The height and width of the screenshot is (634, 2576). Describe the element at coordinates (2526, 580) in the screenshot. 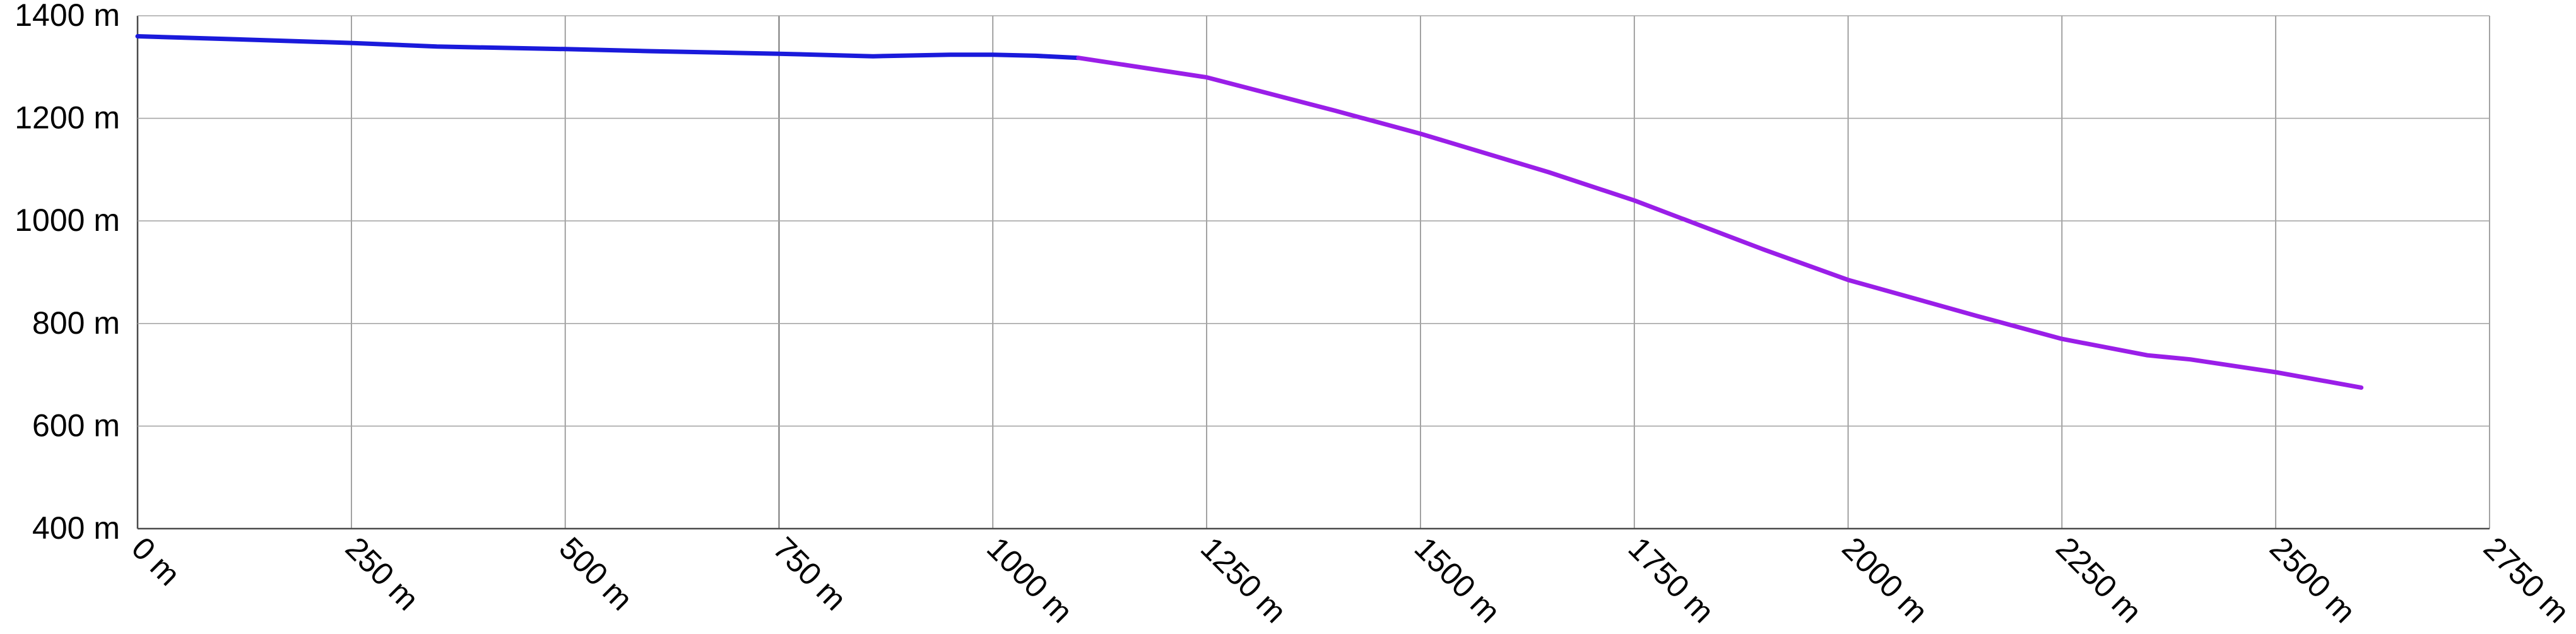

I see `x-tick-label: 2750 m` at that location.